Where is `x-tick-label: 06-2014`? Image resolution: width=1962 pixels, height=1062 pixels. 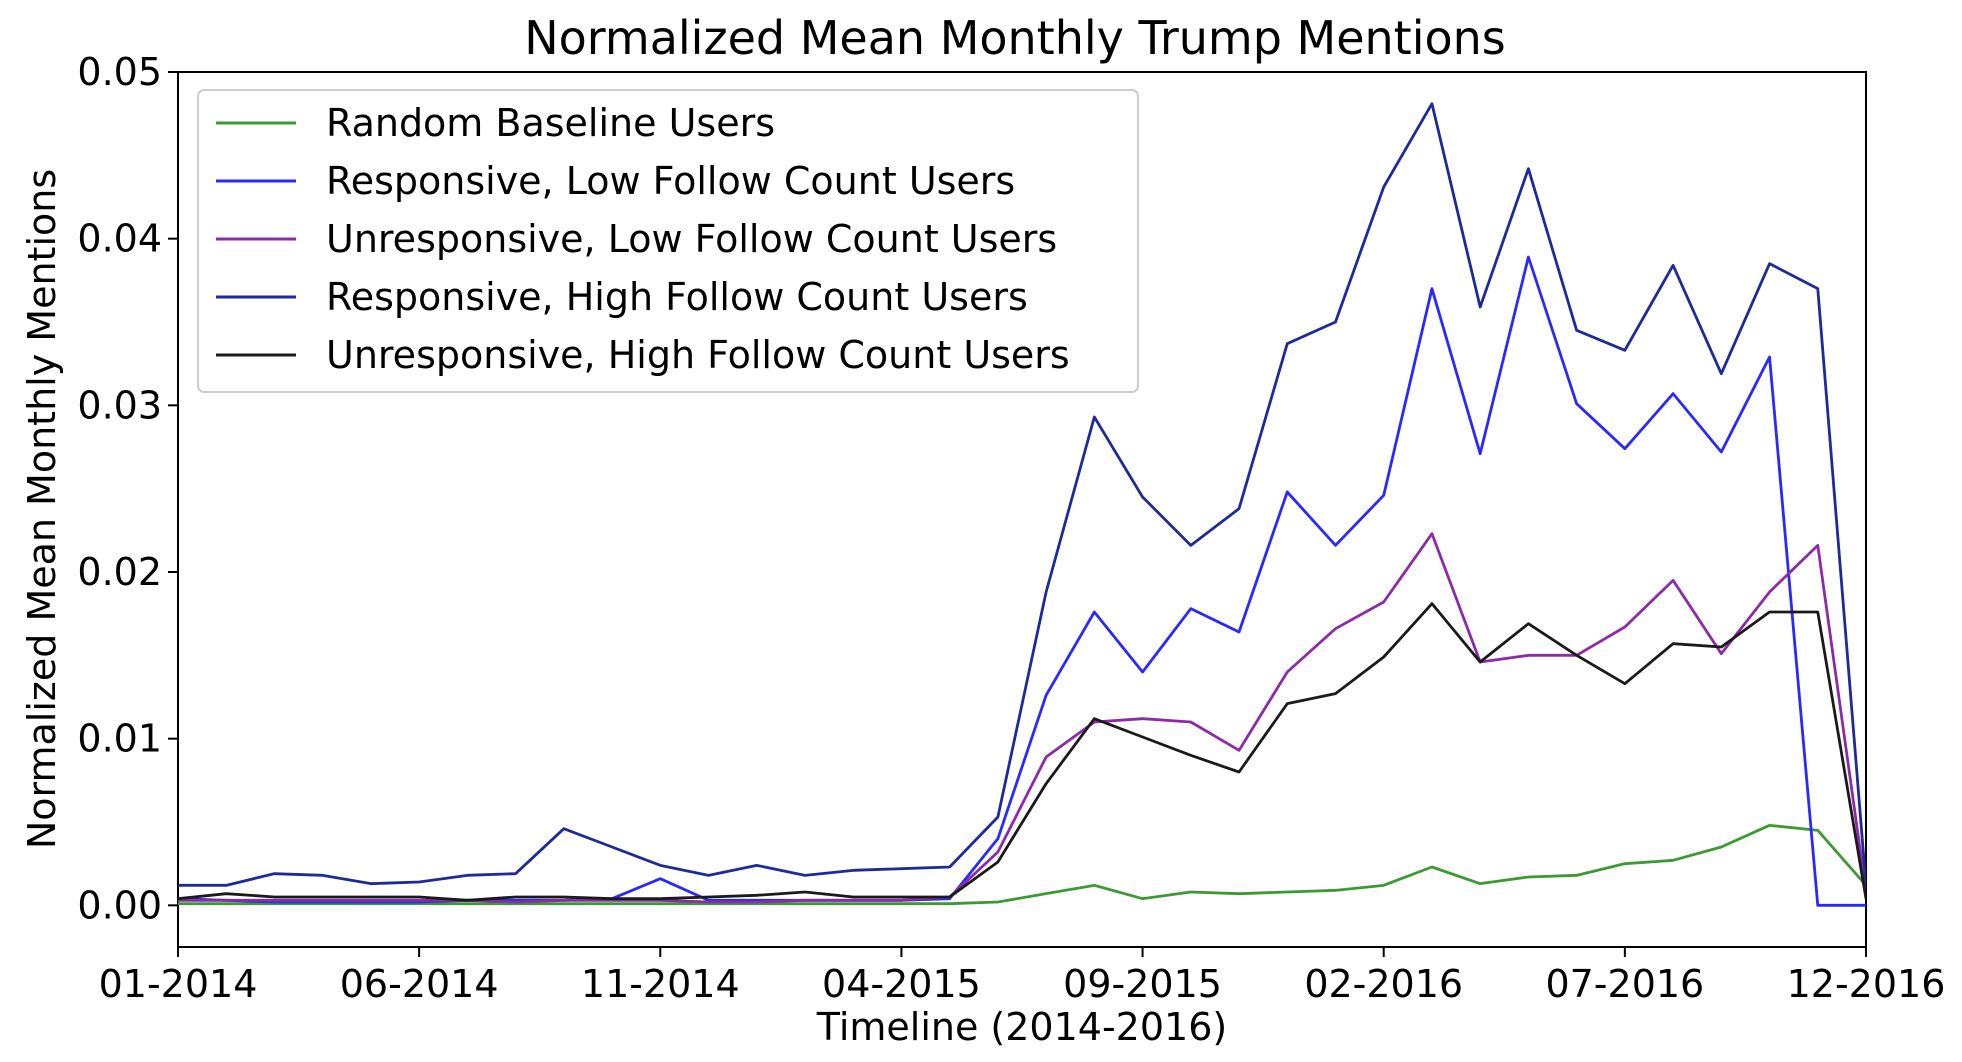
x-tick-label: 06-2014 is located at coordinates (419, 984).